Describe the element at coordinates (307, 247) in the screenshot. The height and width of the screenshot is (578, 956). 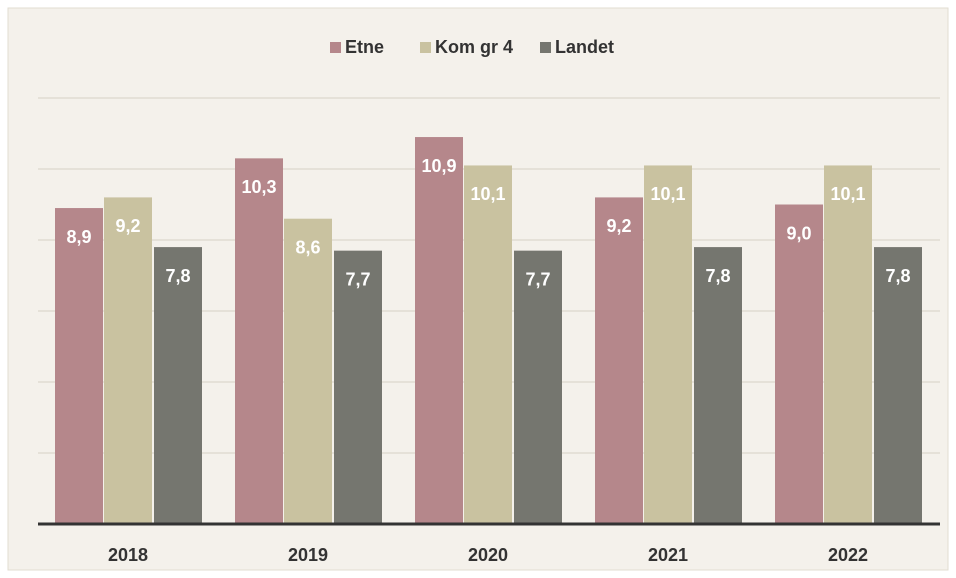
I see `data-label: 8,6` at that location.